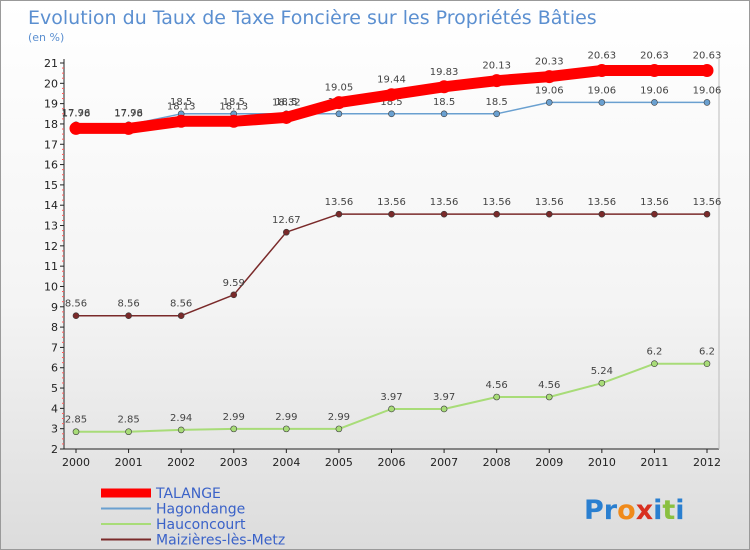 The image size is (750, 550). Describe the element at coordinates (181, 106) in the screenshot. I see `data-label: 18.13` at that location.